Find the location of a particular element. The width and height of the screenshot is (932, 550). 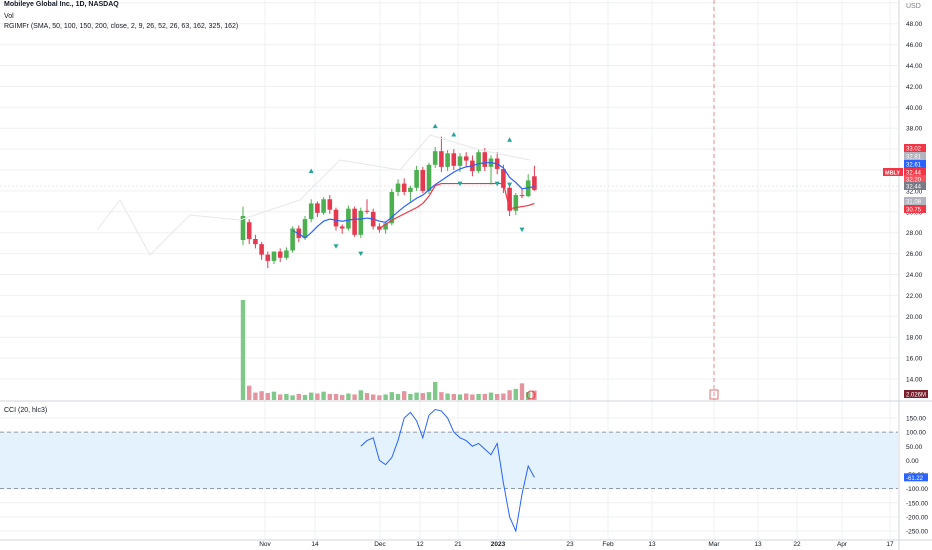

legend-cci: CCI (20, hlc3) is located at coordinates (26, 410).